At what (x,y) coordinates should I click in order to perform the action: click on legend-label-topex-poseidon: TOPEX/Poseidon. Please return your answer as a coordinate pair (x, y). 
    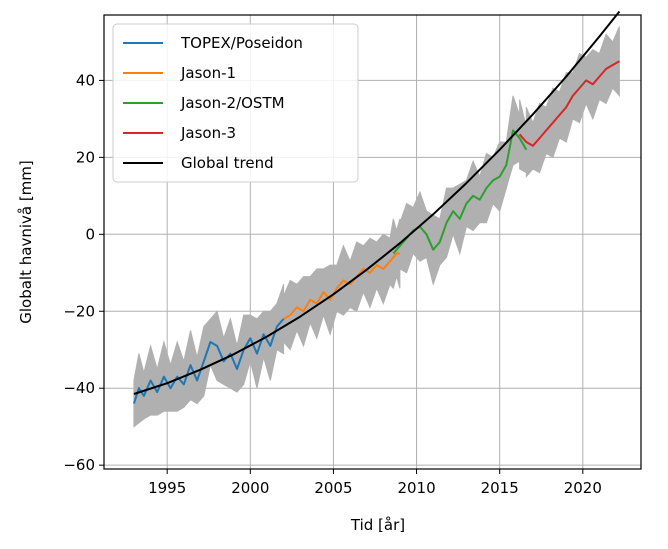
    Looking at the image, I should click on (241, 43).